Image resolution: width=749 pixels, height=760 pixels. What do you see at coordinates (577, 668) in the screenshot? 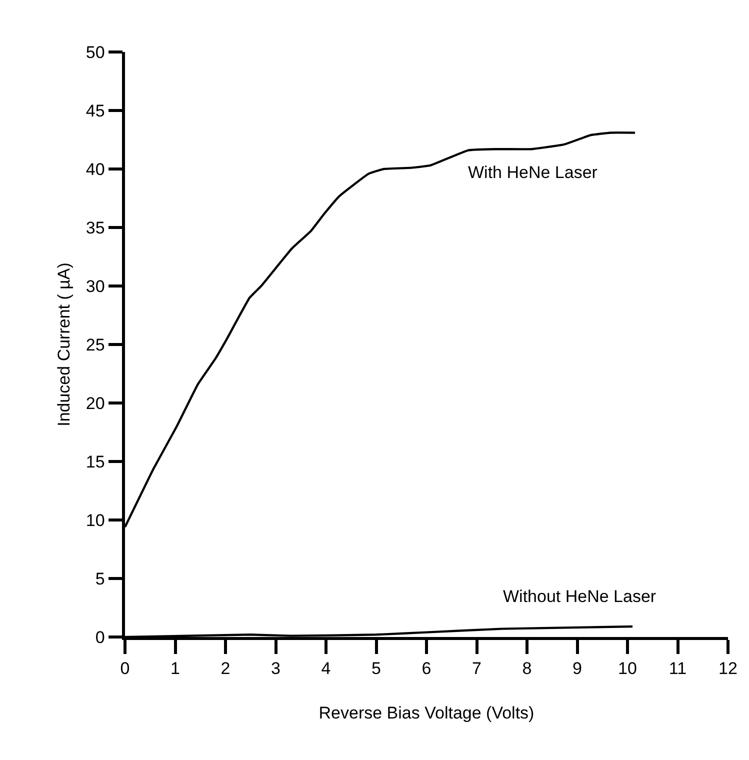
I see `x-tick-label: 9` at bounding box center [577, 668].